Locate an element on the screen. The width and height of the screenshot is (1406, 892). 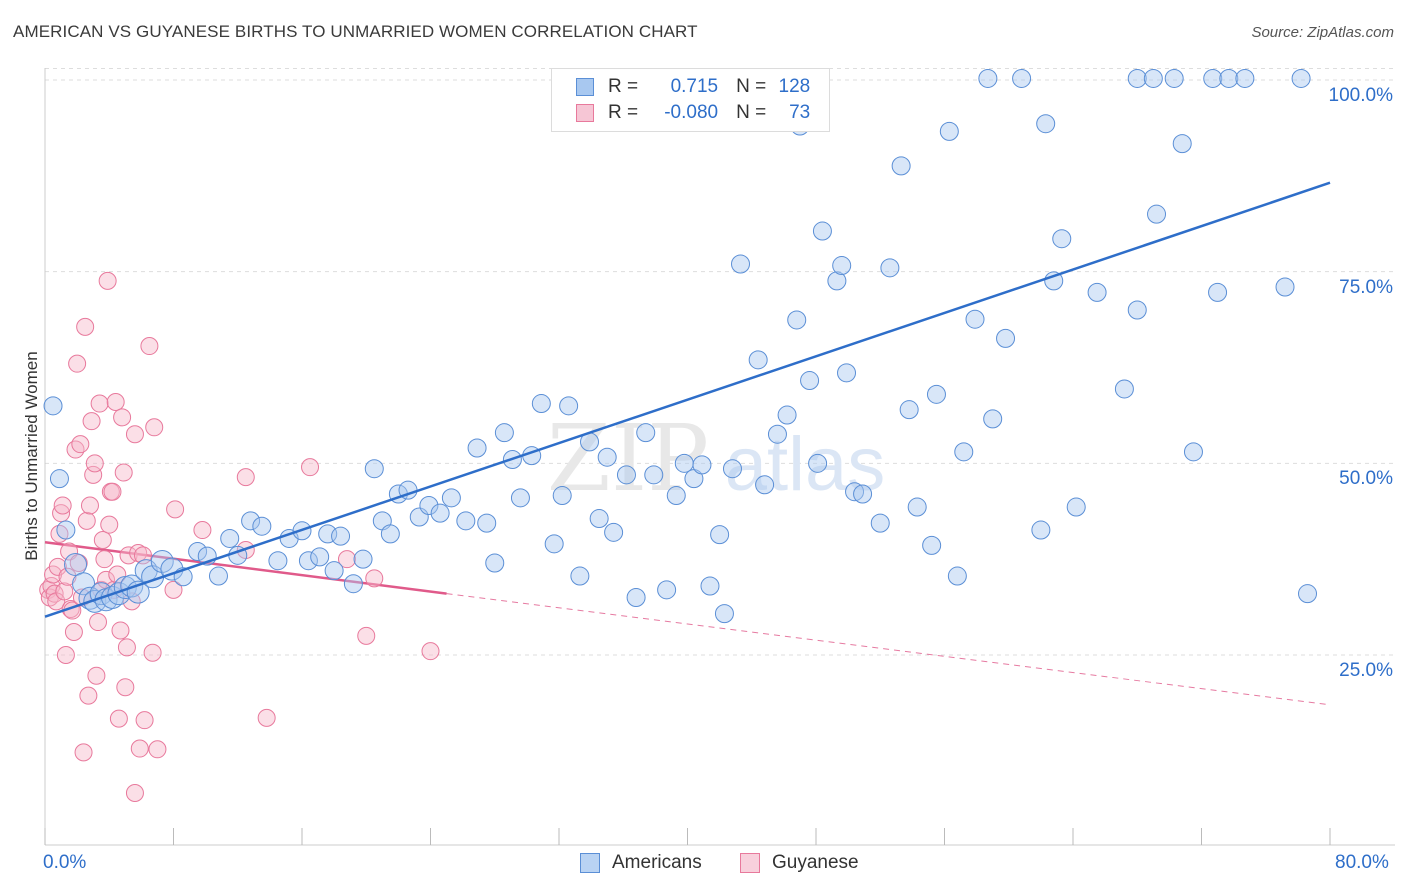
y-tick-label: 100.0% is located at coordinates (1360, 95).